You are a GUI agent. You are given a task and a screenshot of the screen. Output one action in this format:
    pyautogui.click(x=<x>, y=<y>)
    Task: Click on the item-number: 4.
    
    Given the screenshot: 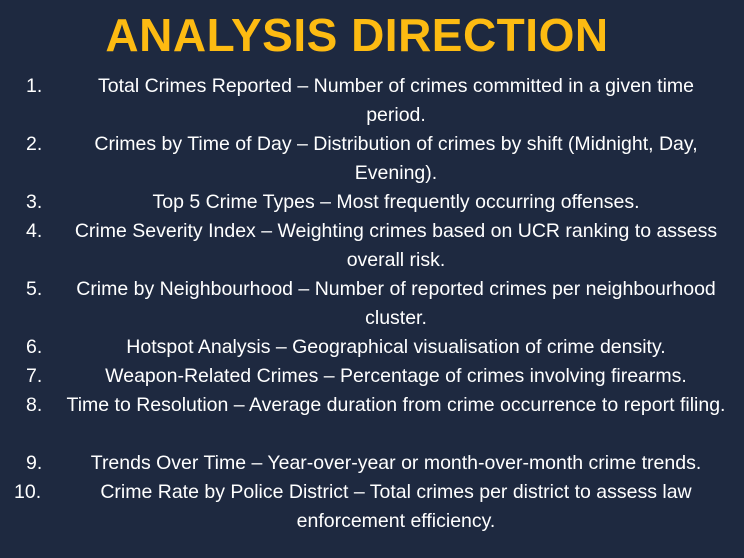 What is the action you would take?
    pyautogui.click(x=34, y=231)
    